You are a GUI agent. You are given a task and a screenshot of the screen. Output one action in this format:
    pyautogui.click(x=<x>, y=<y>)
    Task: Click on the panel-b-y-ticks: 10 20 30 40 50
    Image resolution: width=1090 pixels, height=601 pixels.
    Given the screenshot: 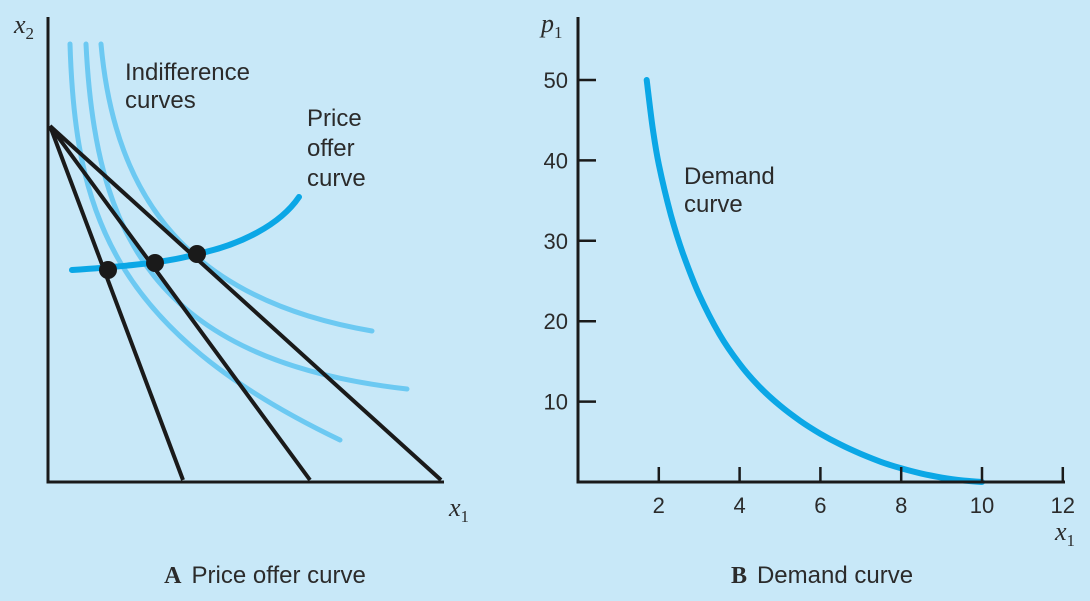 What is the action you would take?
    pyautogui.click(x=570, y=241)
    